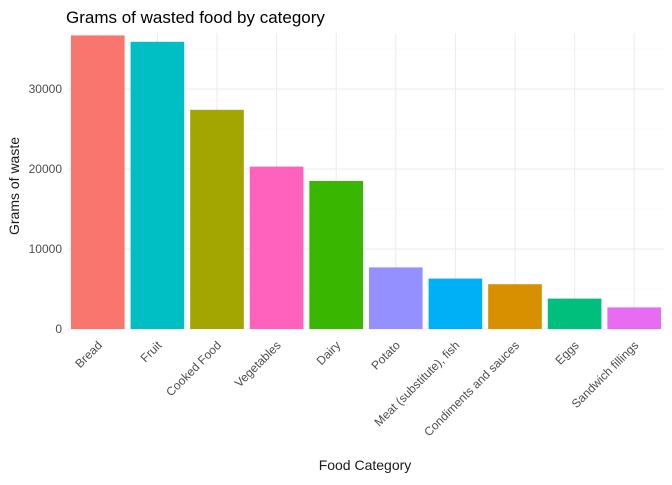 The image size is (672, 485). I want to click on bar-condiments-and-sauces, so click(515, 306).